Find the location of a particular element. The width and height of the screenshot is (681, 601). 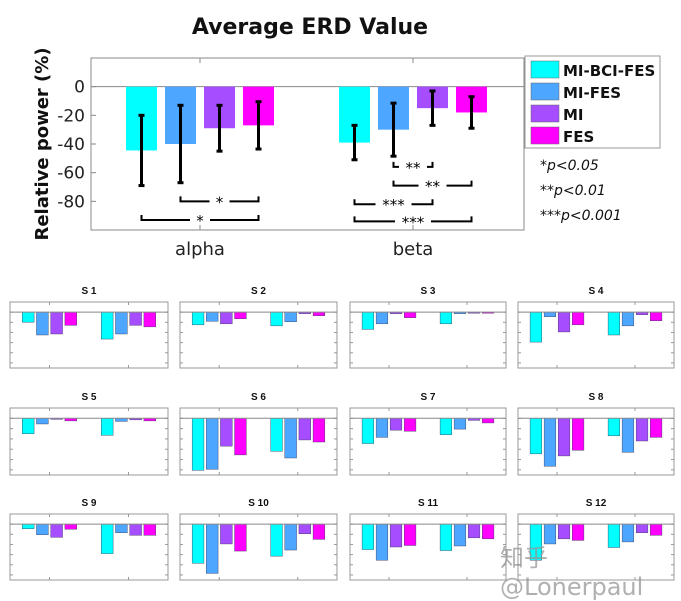

legend-label-mi-fes: MI-FES is located at coordinates (592, 93).